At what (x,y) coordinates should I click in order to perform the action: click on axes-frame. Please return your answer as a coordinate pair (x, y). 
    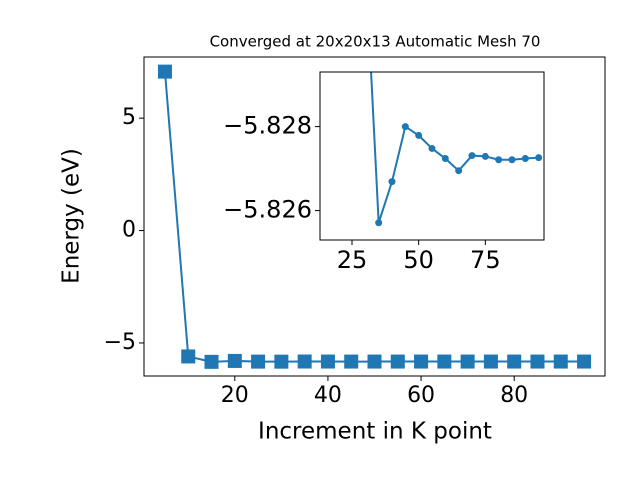
    Looking at the image, I should click on (432, 156).